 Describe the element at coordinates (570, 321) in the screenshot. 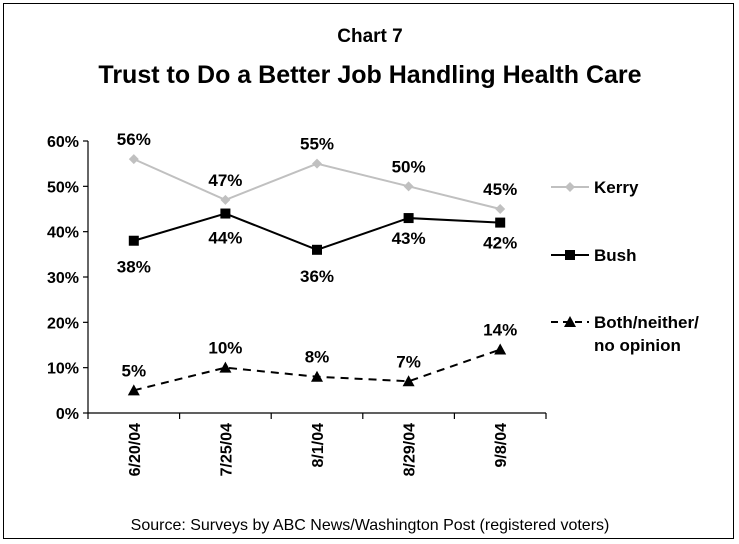

I see `legend-both-neither-marker` at that location.